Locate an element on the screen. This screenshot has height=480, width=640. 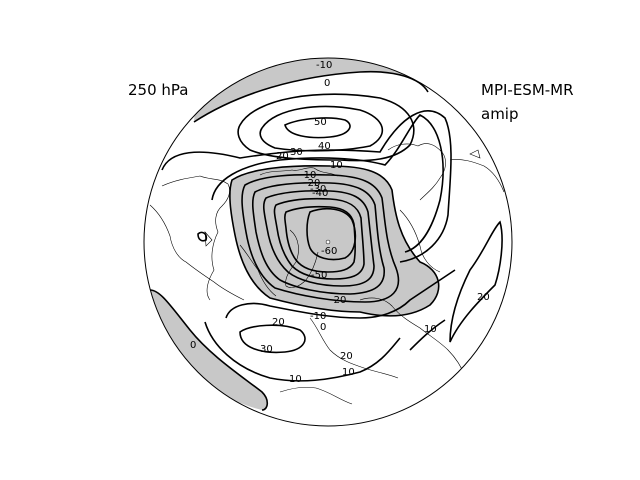
contour-label: -60 is located at coordinates (329, 251).